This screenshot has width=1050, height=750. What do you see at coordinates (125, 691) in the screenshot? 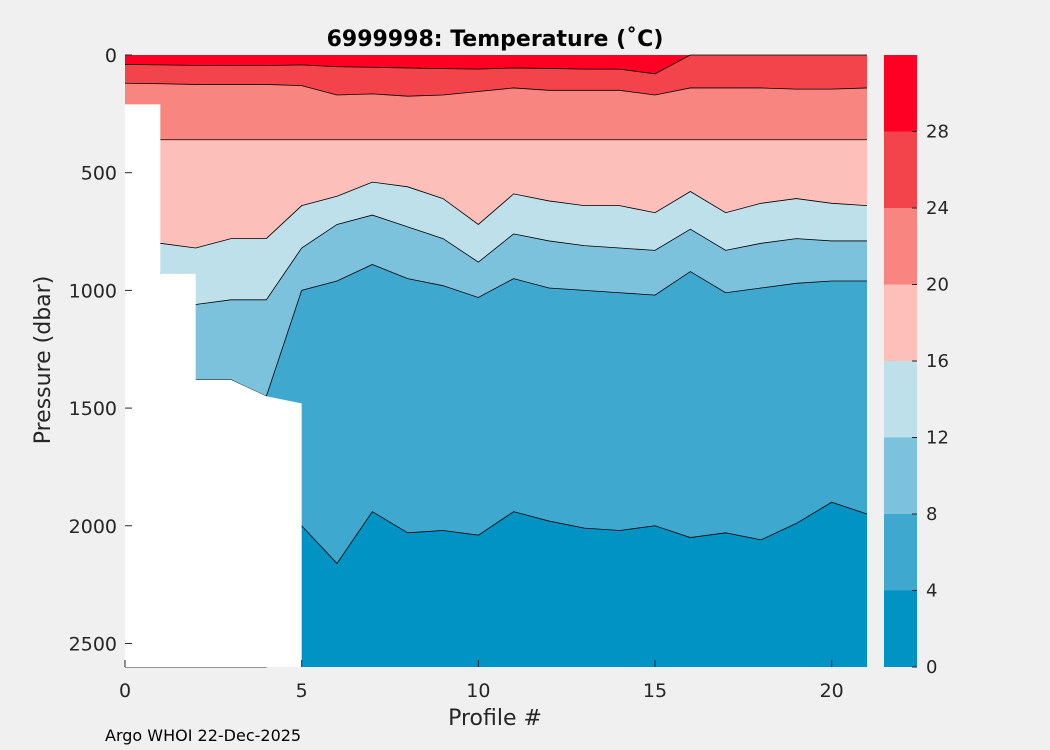
I see `x-tick-label: 0` at bounding box center [125, 691].